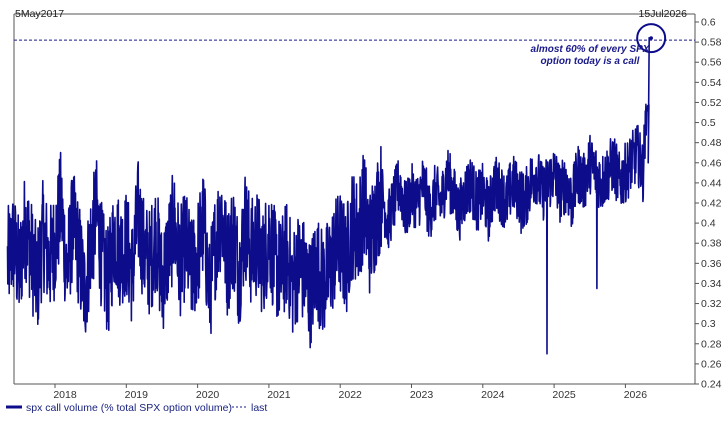 The height and width of the screenshot is (436, 727). I want to click on y-tick-label: 0.38, so click(711, 244).